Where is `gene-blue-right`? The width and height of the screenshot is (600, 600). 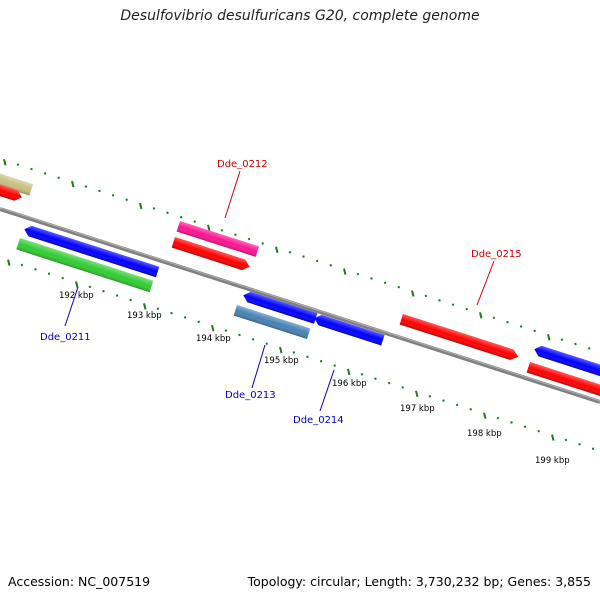 gene-blue-right is located at coordinates (566, 361).